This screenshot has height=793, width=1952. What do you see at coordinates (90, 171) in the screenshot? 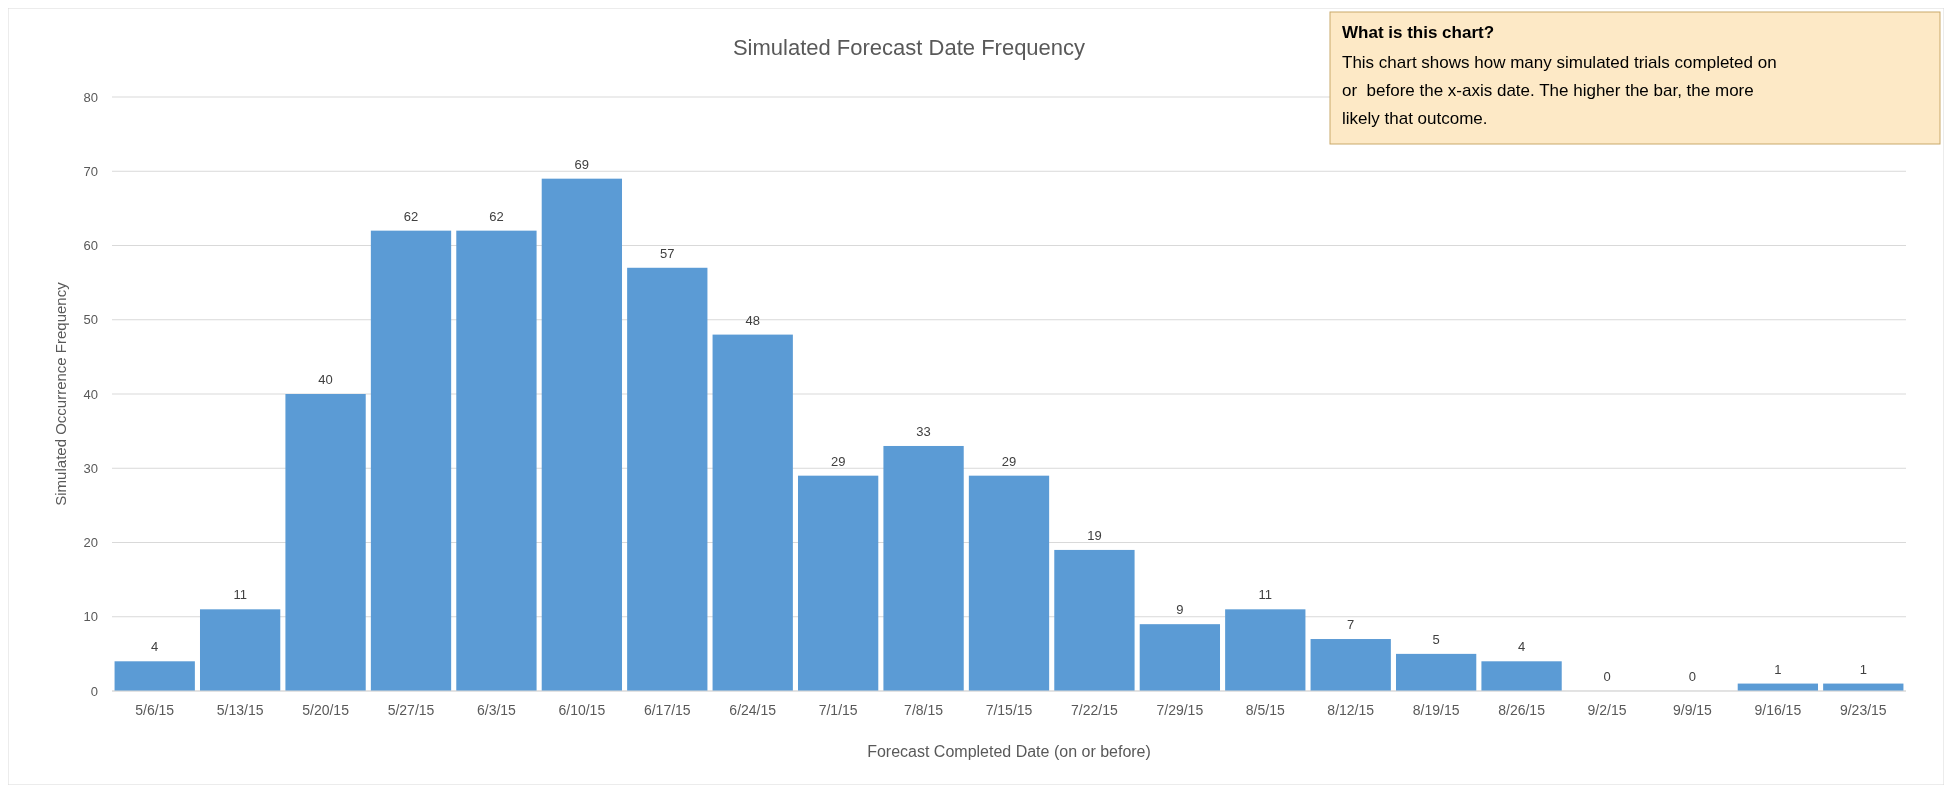
I see `y-tick-label: 70` at bounding box center [90, 171].